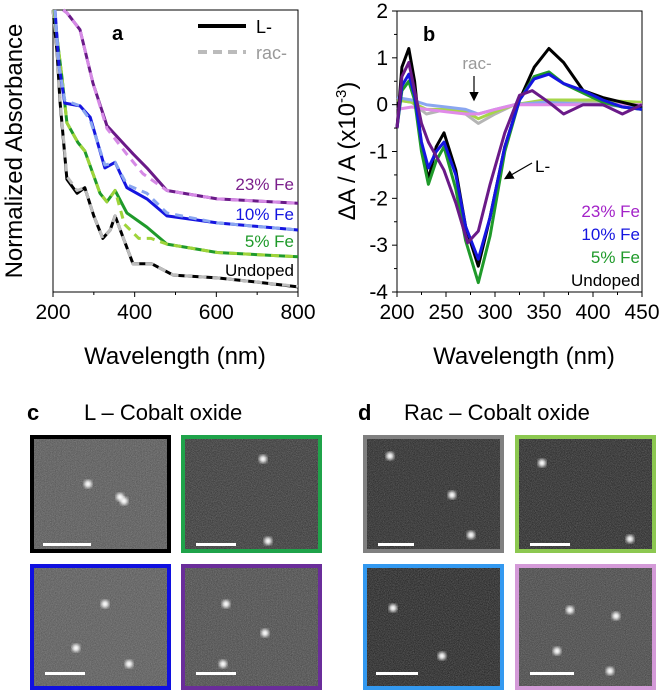  What do you see at coordinates (175, 356) in the screenshot?
I see `x-axis-title-a: Wavelength (nm)` at bounding box center [175, 356].